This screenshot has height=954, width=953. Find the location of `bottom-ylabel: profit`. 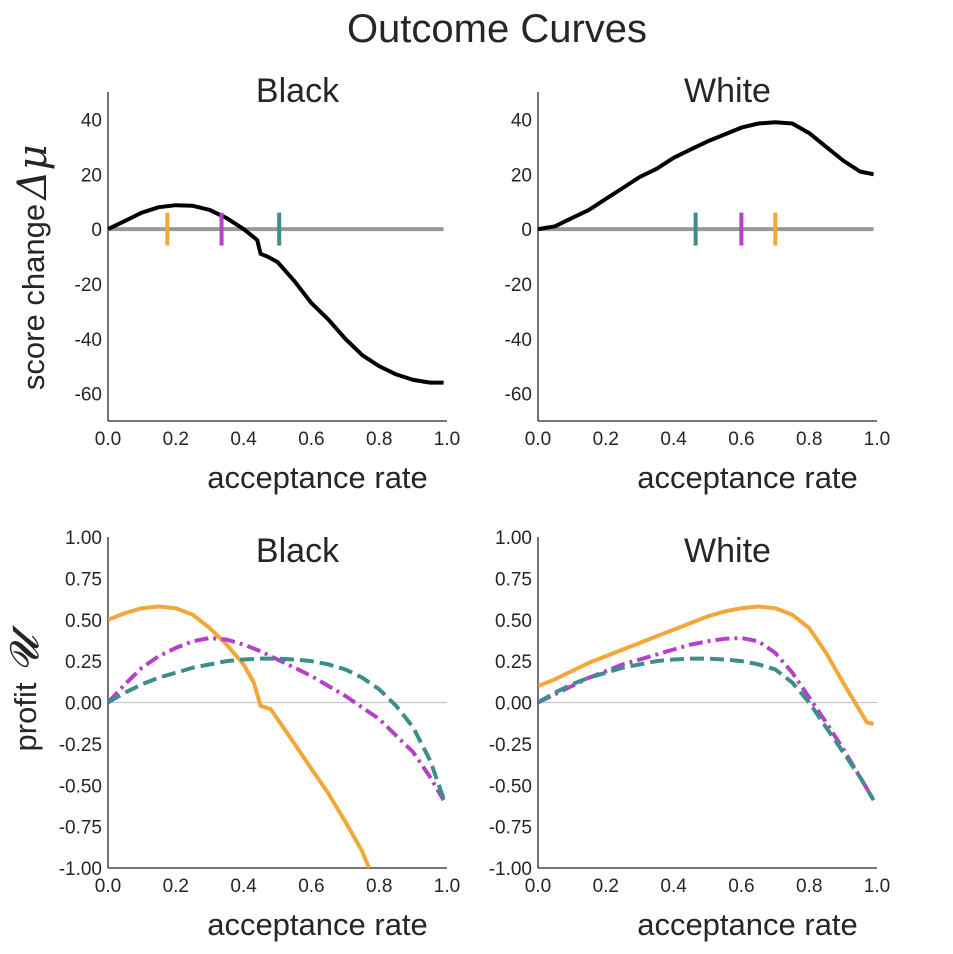

bottom-ylabel: profit is located at coordinates (25, 716).